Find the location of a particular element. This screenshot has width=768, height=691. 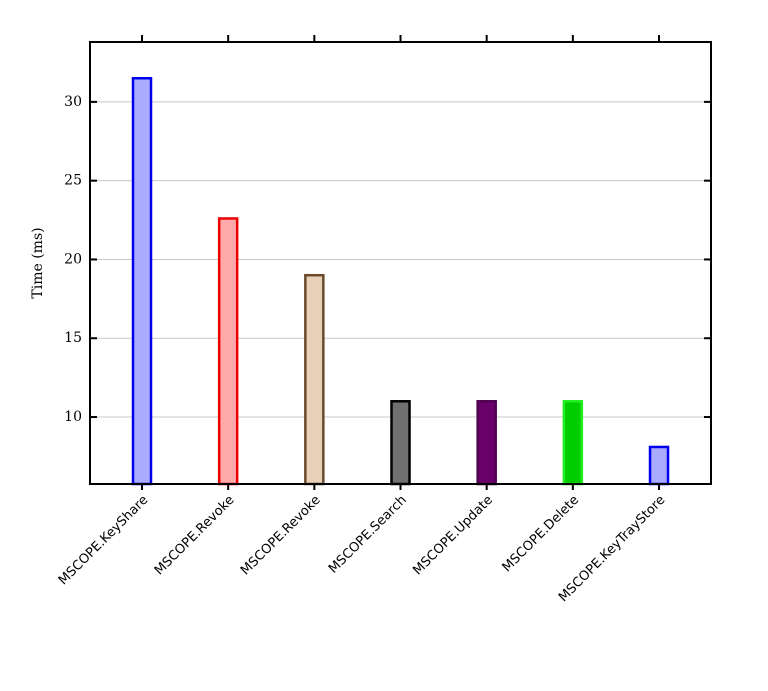

y-tick-label: 15 is located at coordinates (73, 338).